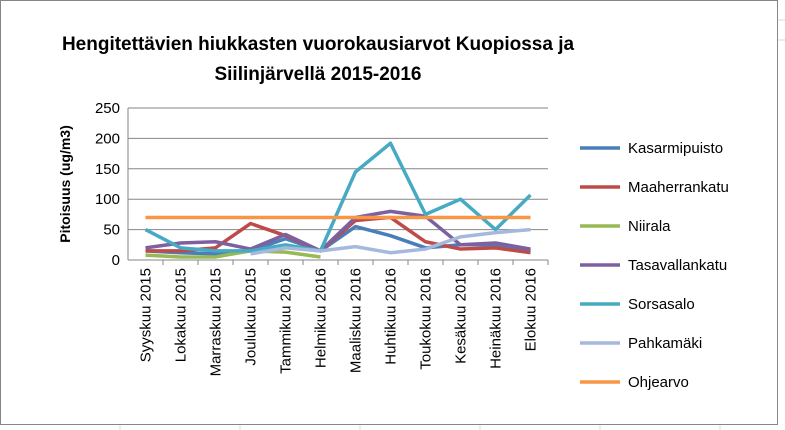 Image resolution: width=785 pixels, height=430 pixels. Describe the element at coordinates (678, 187) in the screenshot. I see `legend-label: Maaherrankatu` at that location.